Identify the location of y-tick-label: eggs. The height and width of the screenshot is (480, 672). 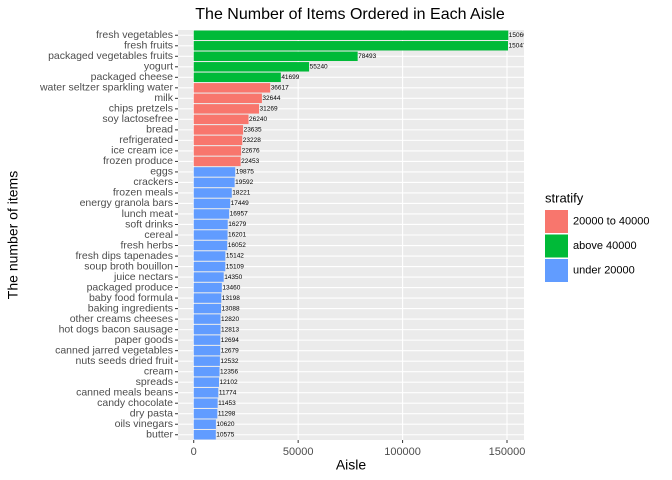
(161, 172).